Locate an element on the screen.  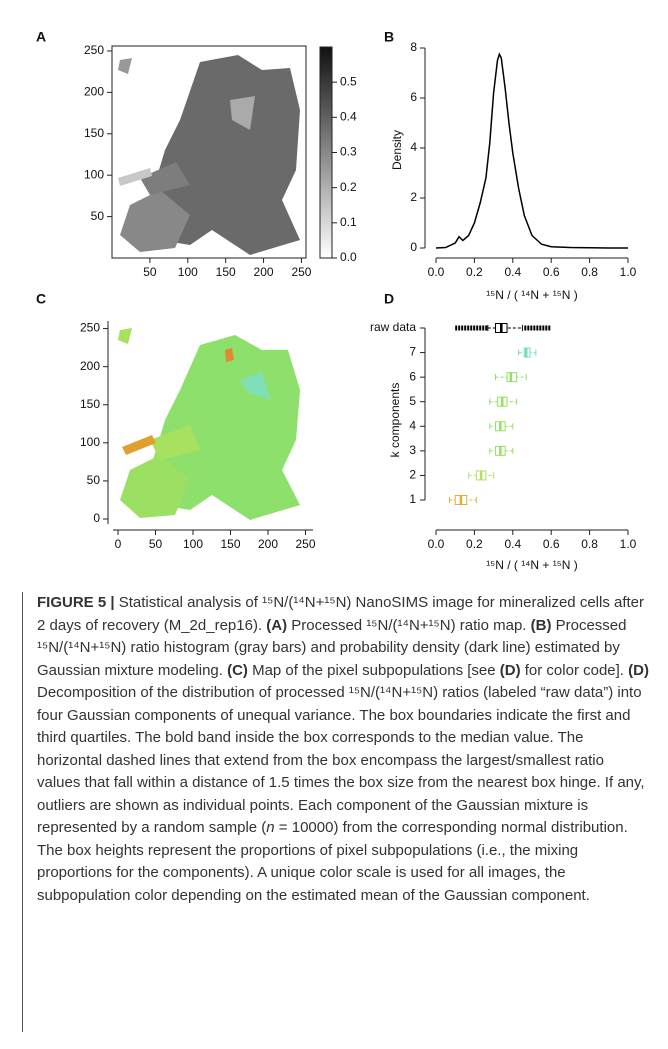
frame is located at coordinates (209, 152).